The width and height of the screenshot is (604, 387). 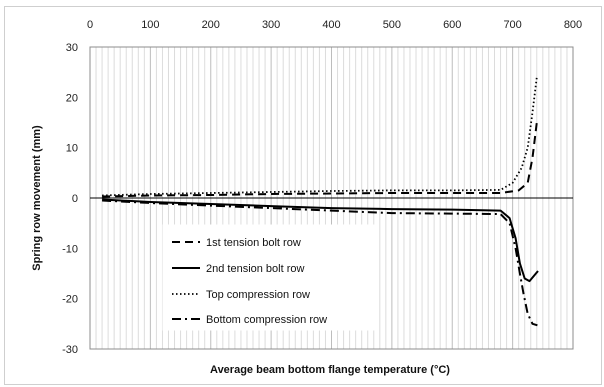 I want to click on x-tick-label: 400, so click(x=331, y=25).